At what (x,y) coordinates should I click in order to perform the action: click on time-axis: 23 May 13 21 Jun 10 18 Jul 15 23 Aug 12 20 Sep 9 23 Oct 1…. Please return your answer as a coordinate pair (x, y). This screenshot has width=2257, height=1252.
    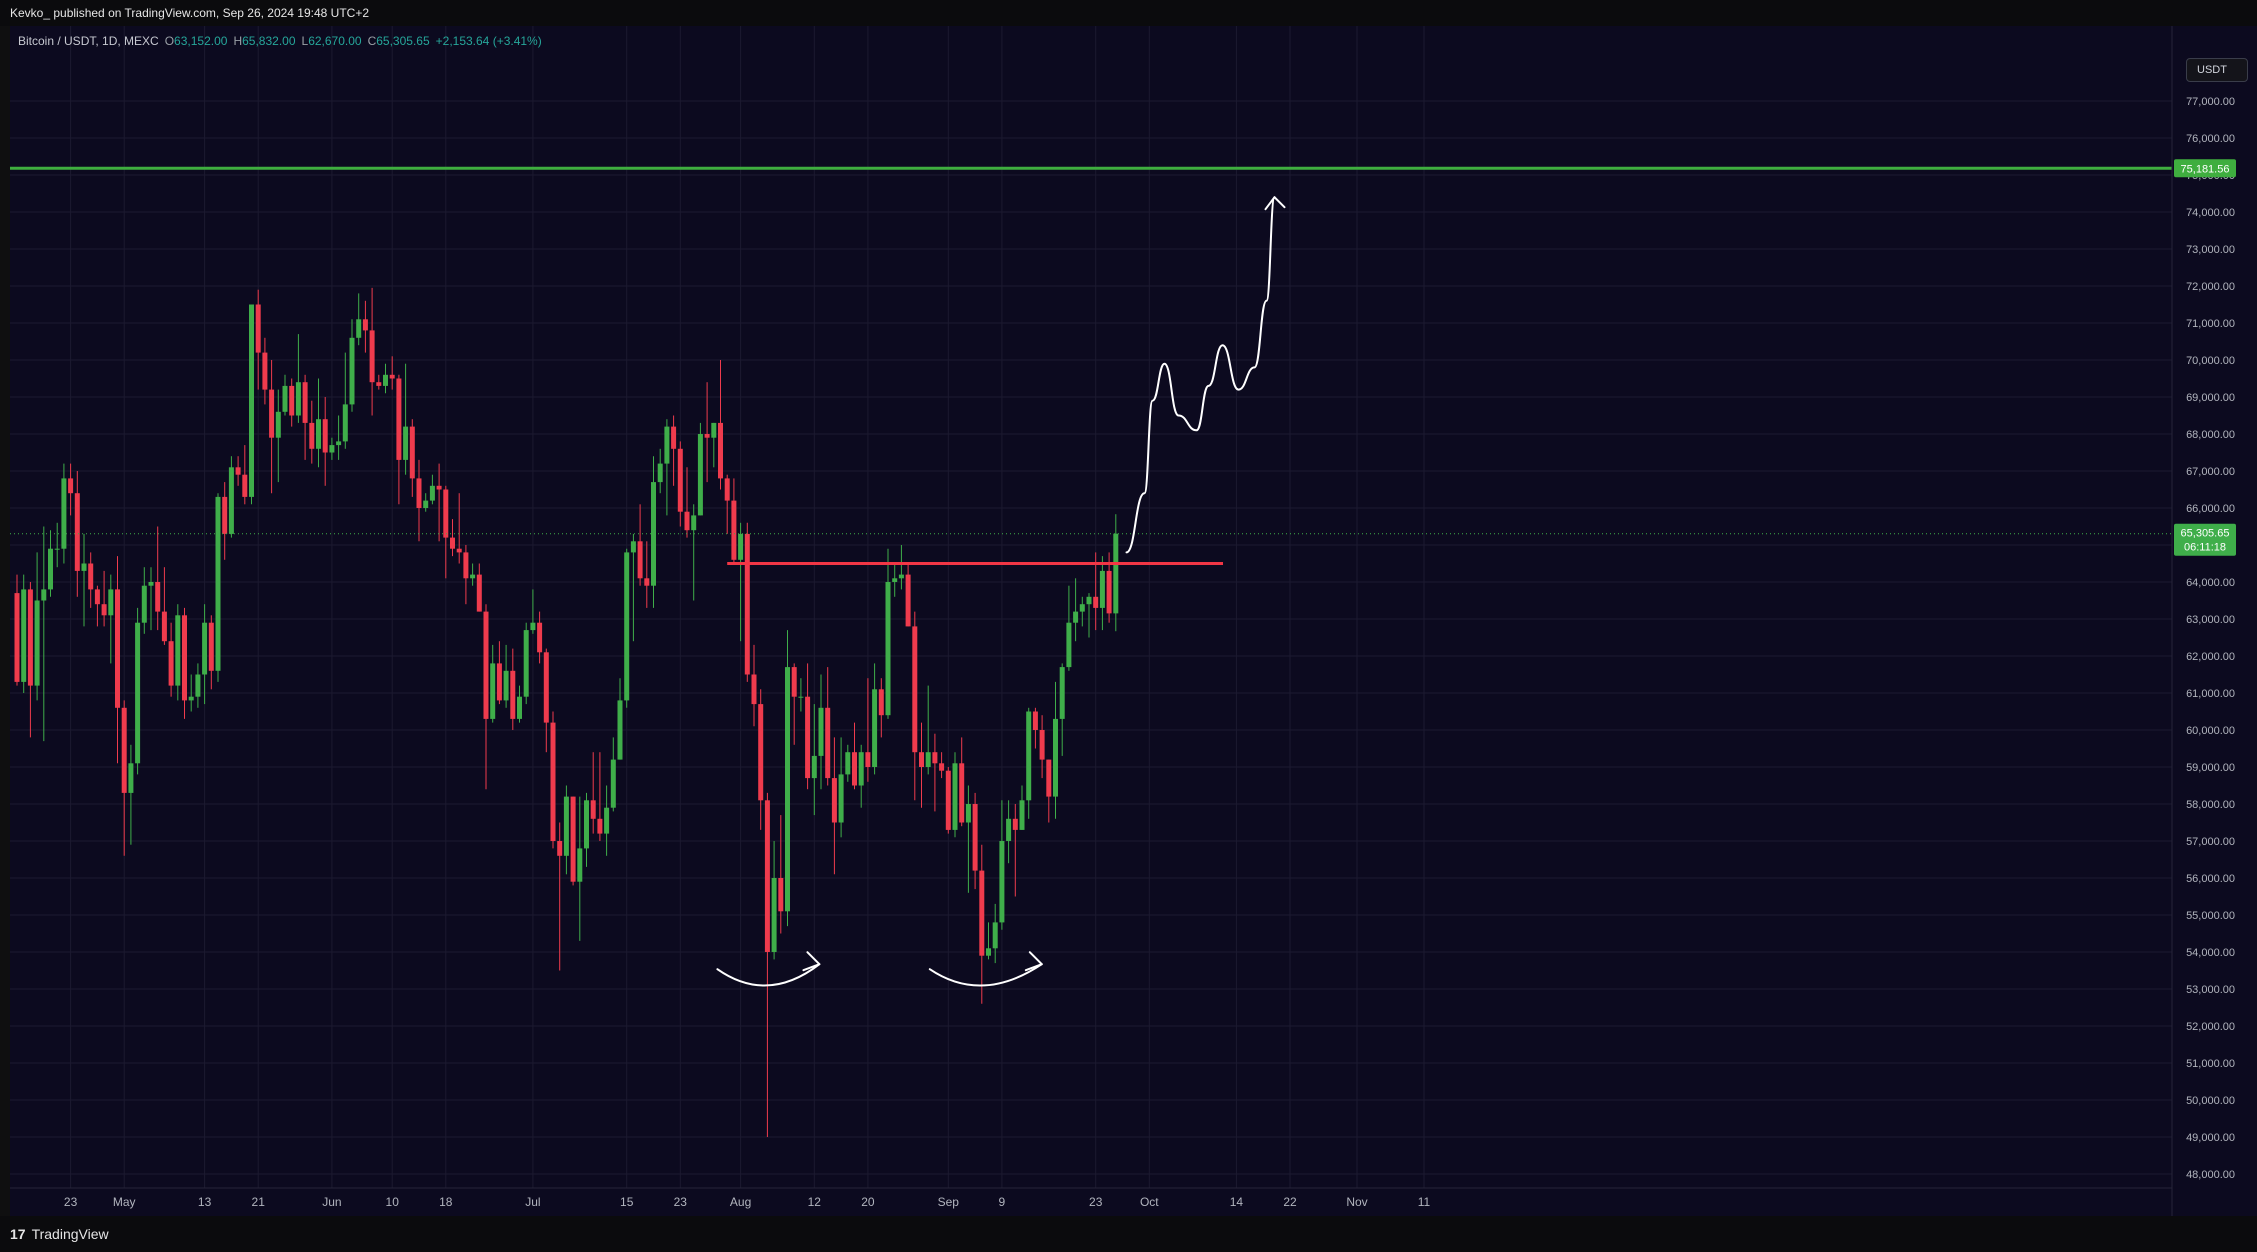
    Looking at the image, I should click on (747, 1202).